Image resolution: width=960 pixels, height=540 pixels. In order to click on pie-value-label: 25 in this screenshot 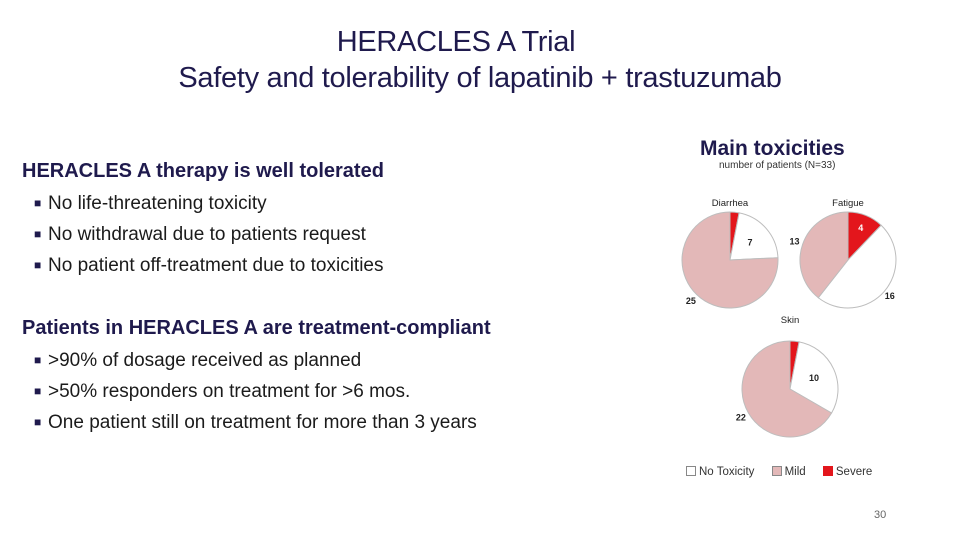, I will do `click(691, 301)`.